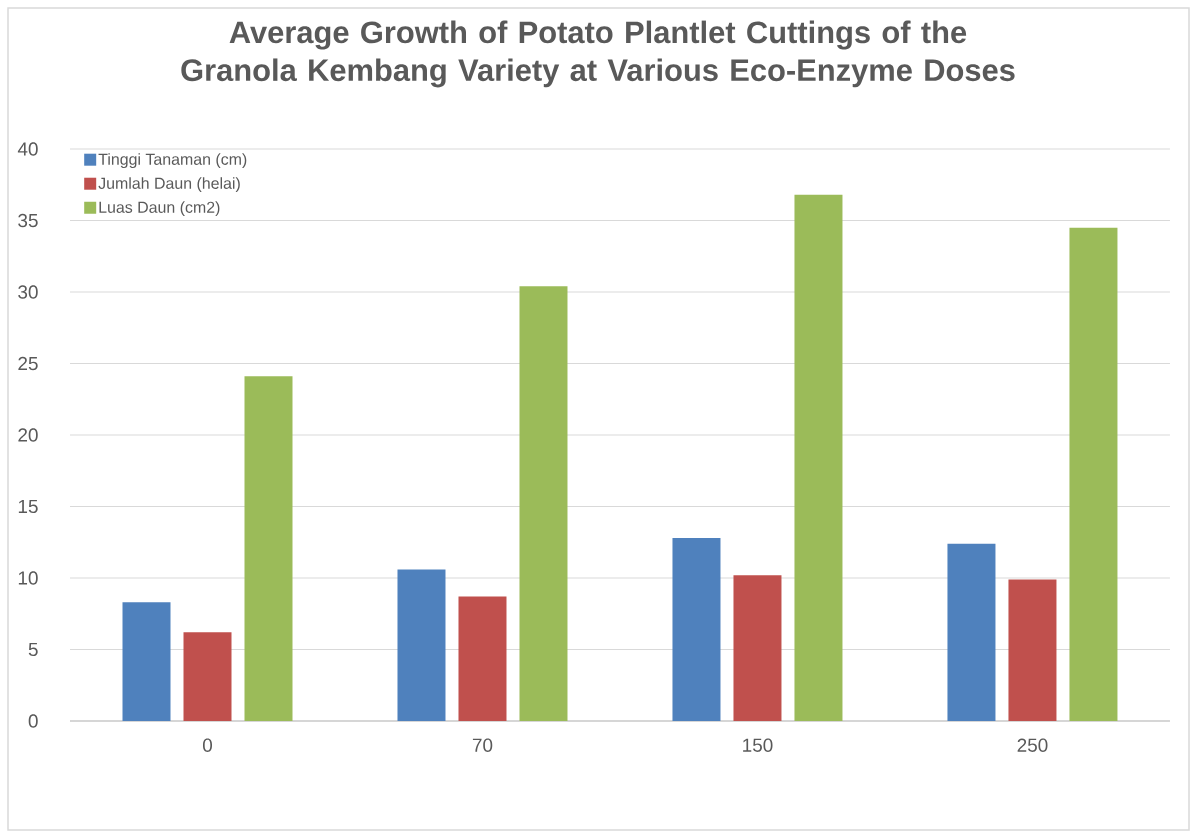 This screenshot has height=838, width=1197. Describe the element at coordinates (159, 209) in the screenshot. I see `legend-label: Luas Daun (cm2)` at that location.